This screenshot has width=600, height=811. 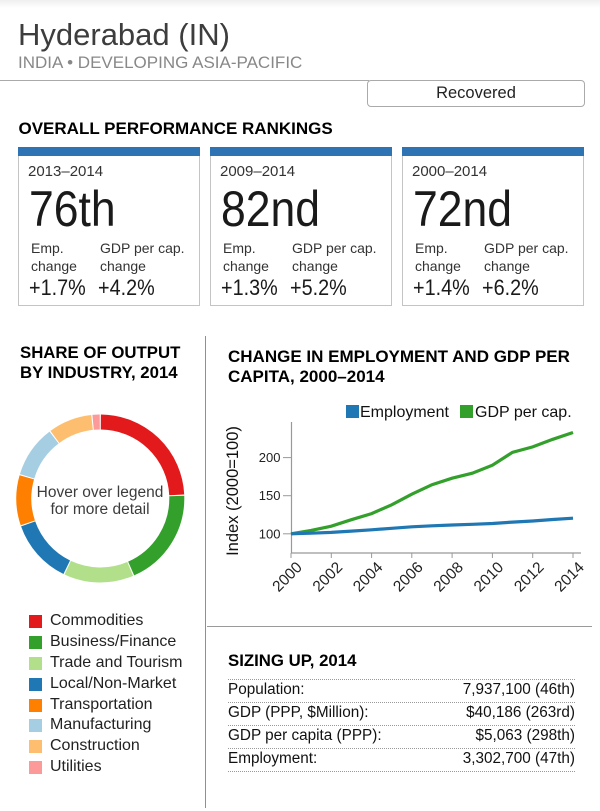 What do you see at coordinates (569, 577) in the screenshot?
I see `svg-text: 2014` at bounding box center [569, 577].